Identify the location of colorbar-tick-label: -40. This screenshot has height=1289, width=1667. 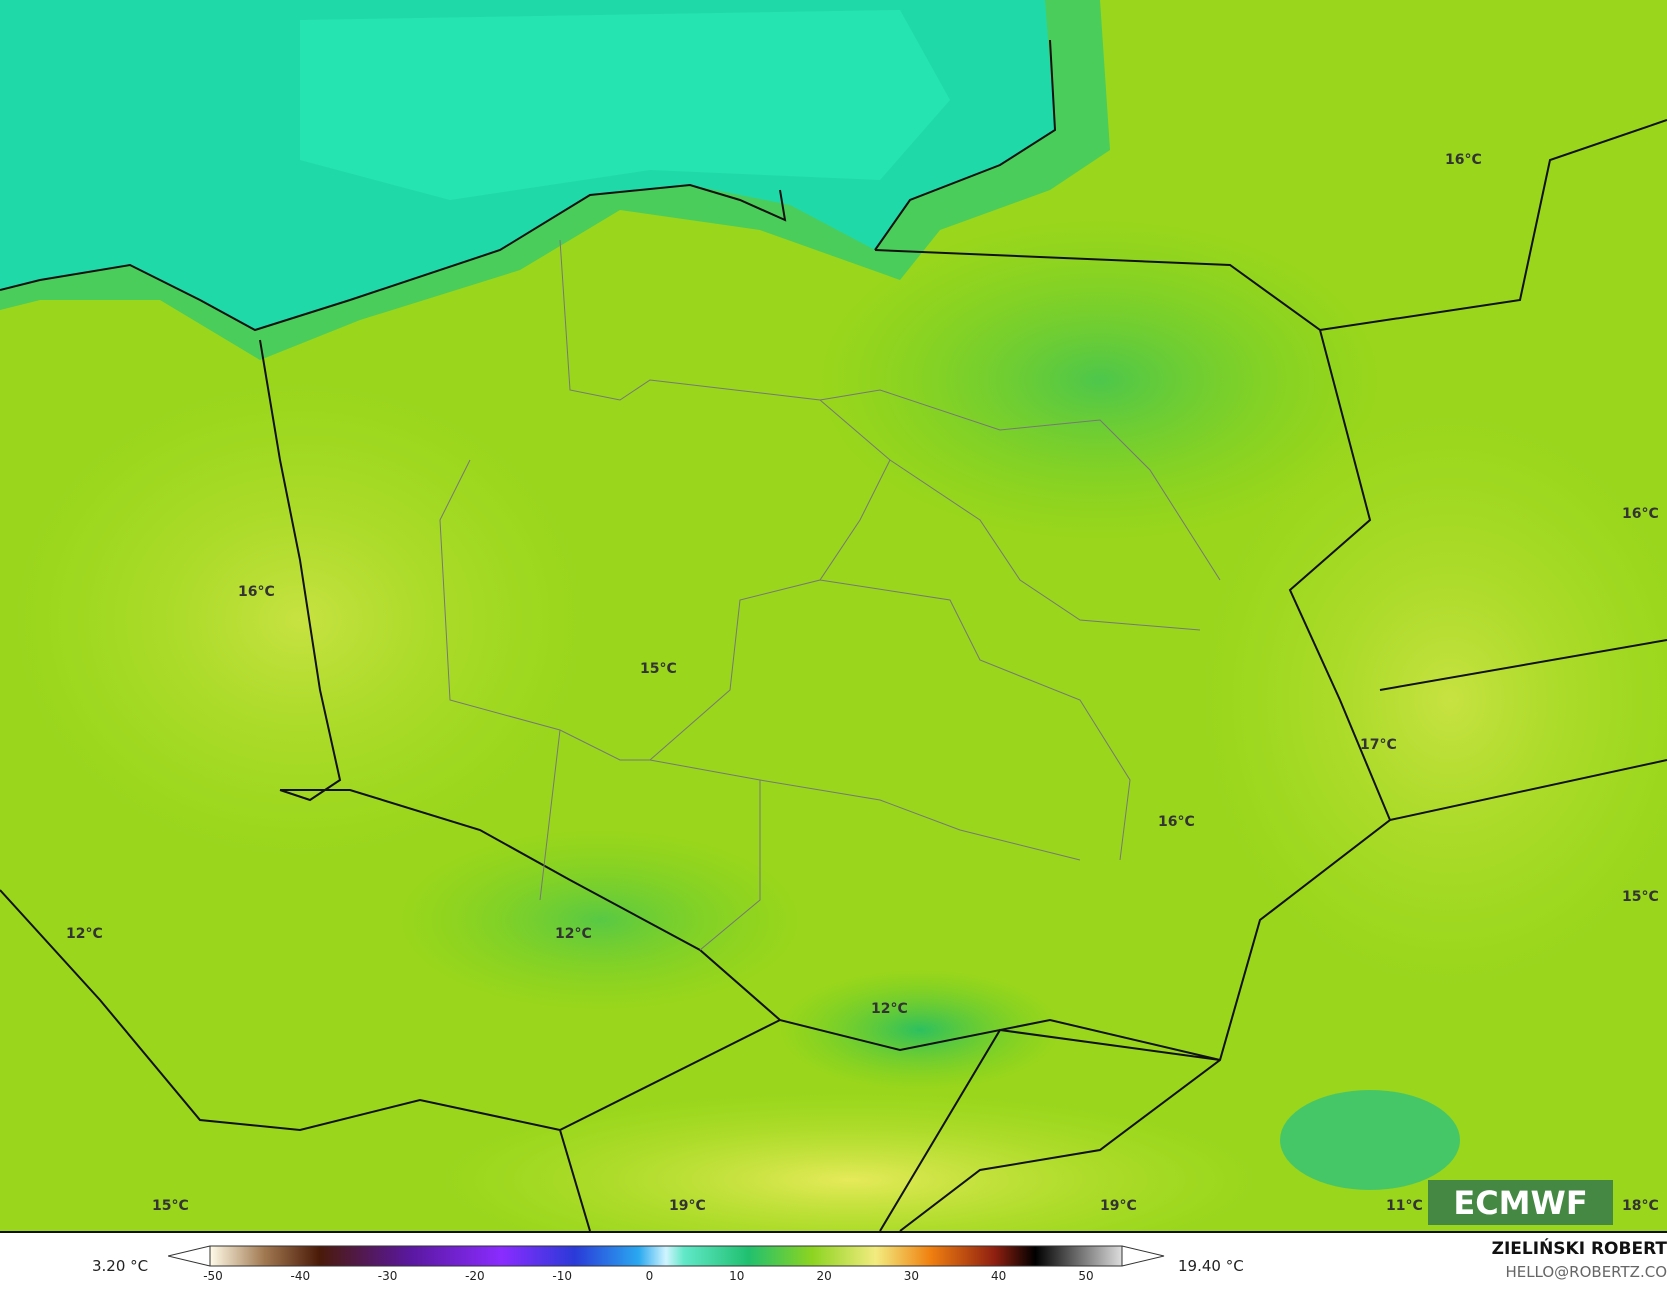
(300, 1276).